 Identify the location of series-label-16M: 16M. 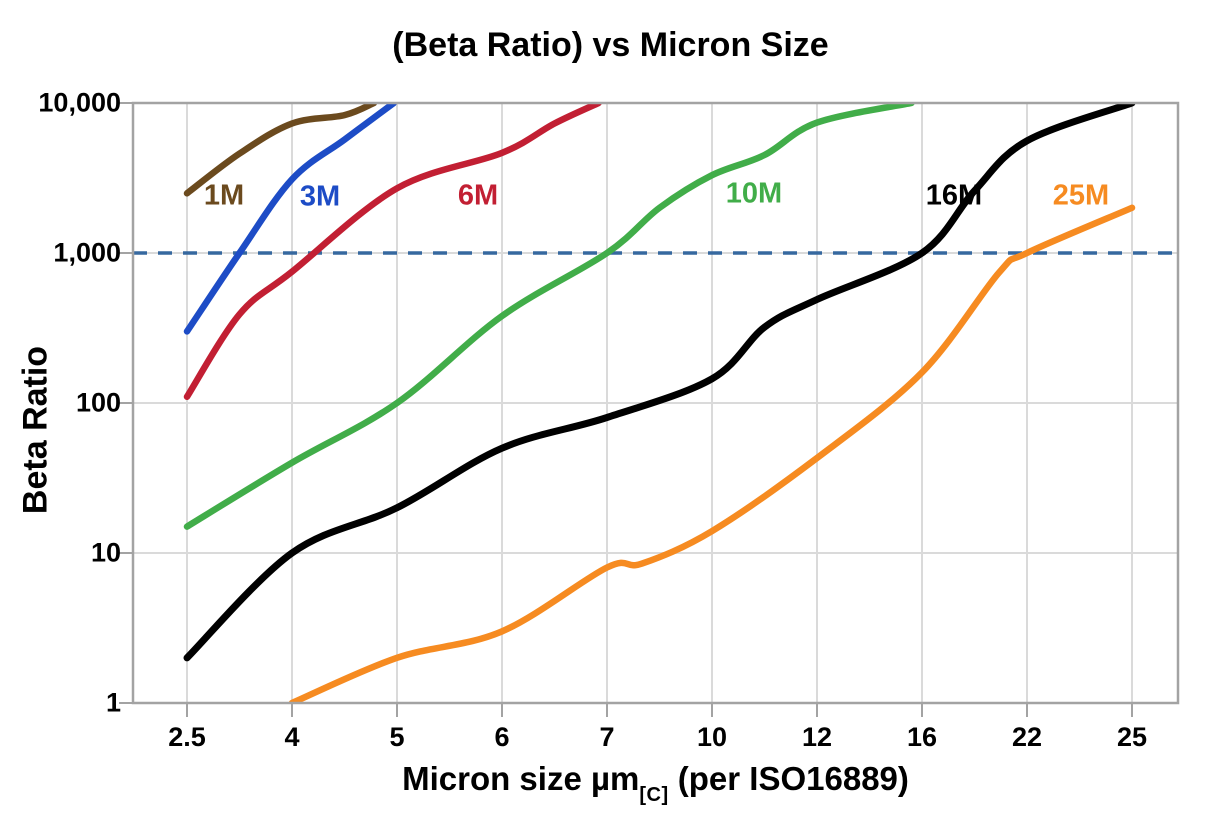
(954, 195).